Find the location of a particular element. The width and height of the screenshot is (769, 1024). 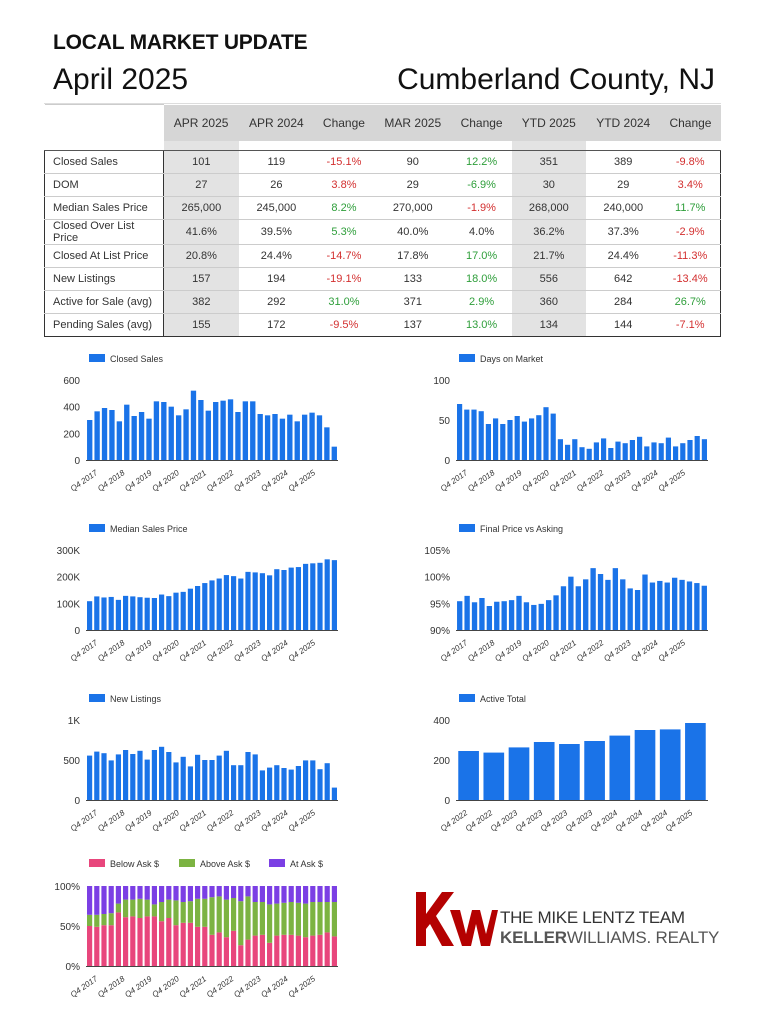

legend-label: Final Price vs Asking is located at coordinates (521, 529).